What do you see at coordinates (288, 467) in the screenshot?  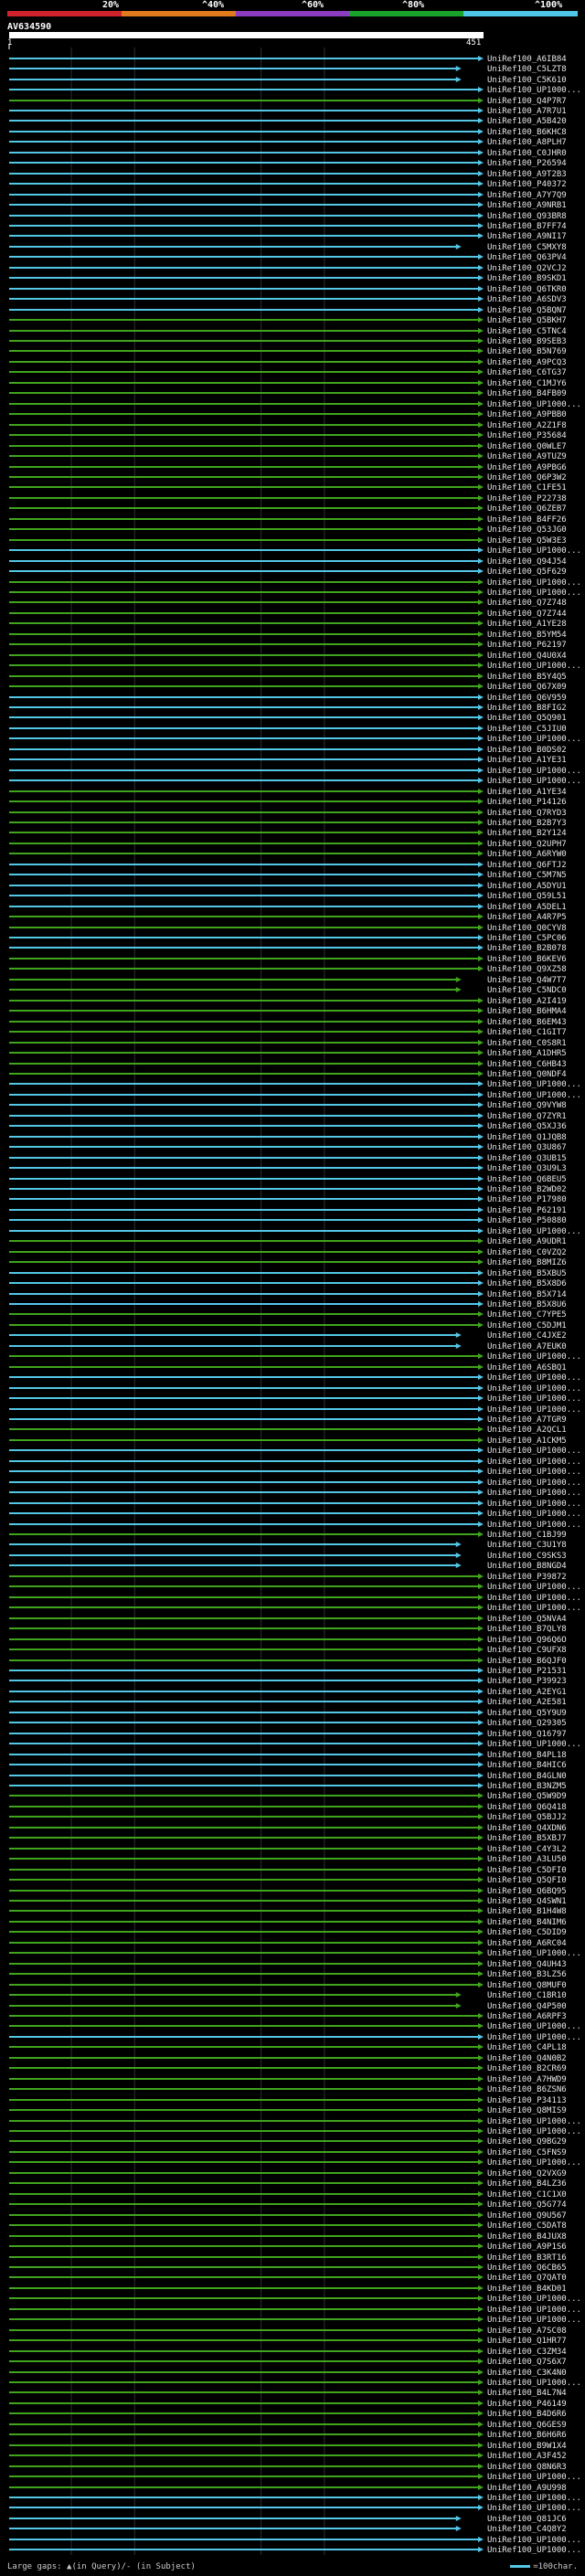 I see `hit-row: UniRef100_A9PBG6` at bounding box center [288, 467].